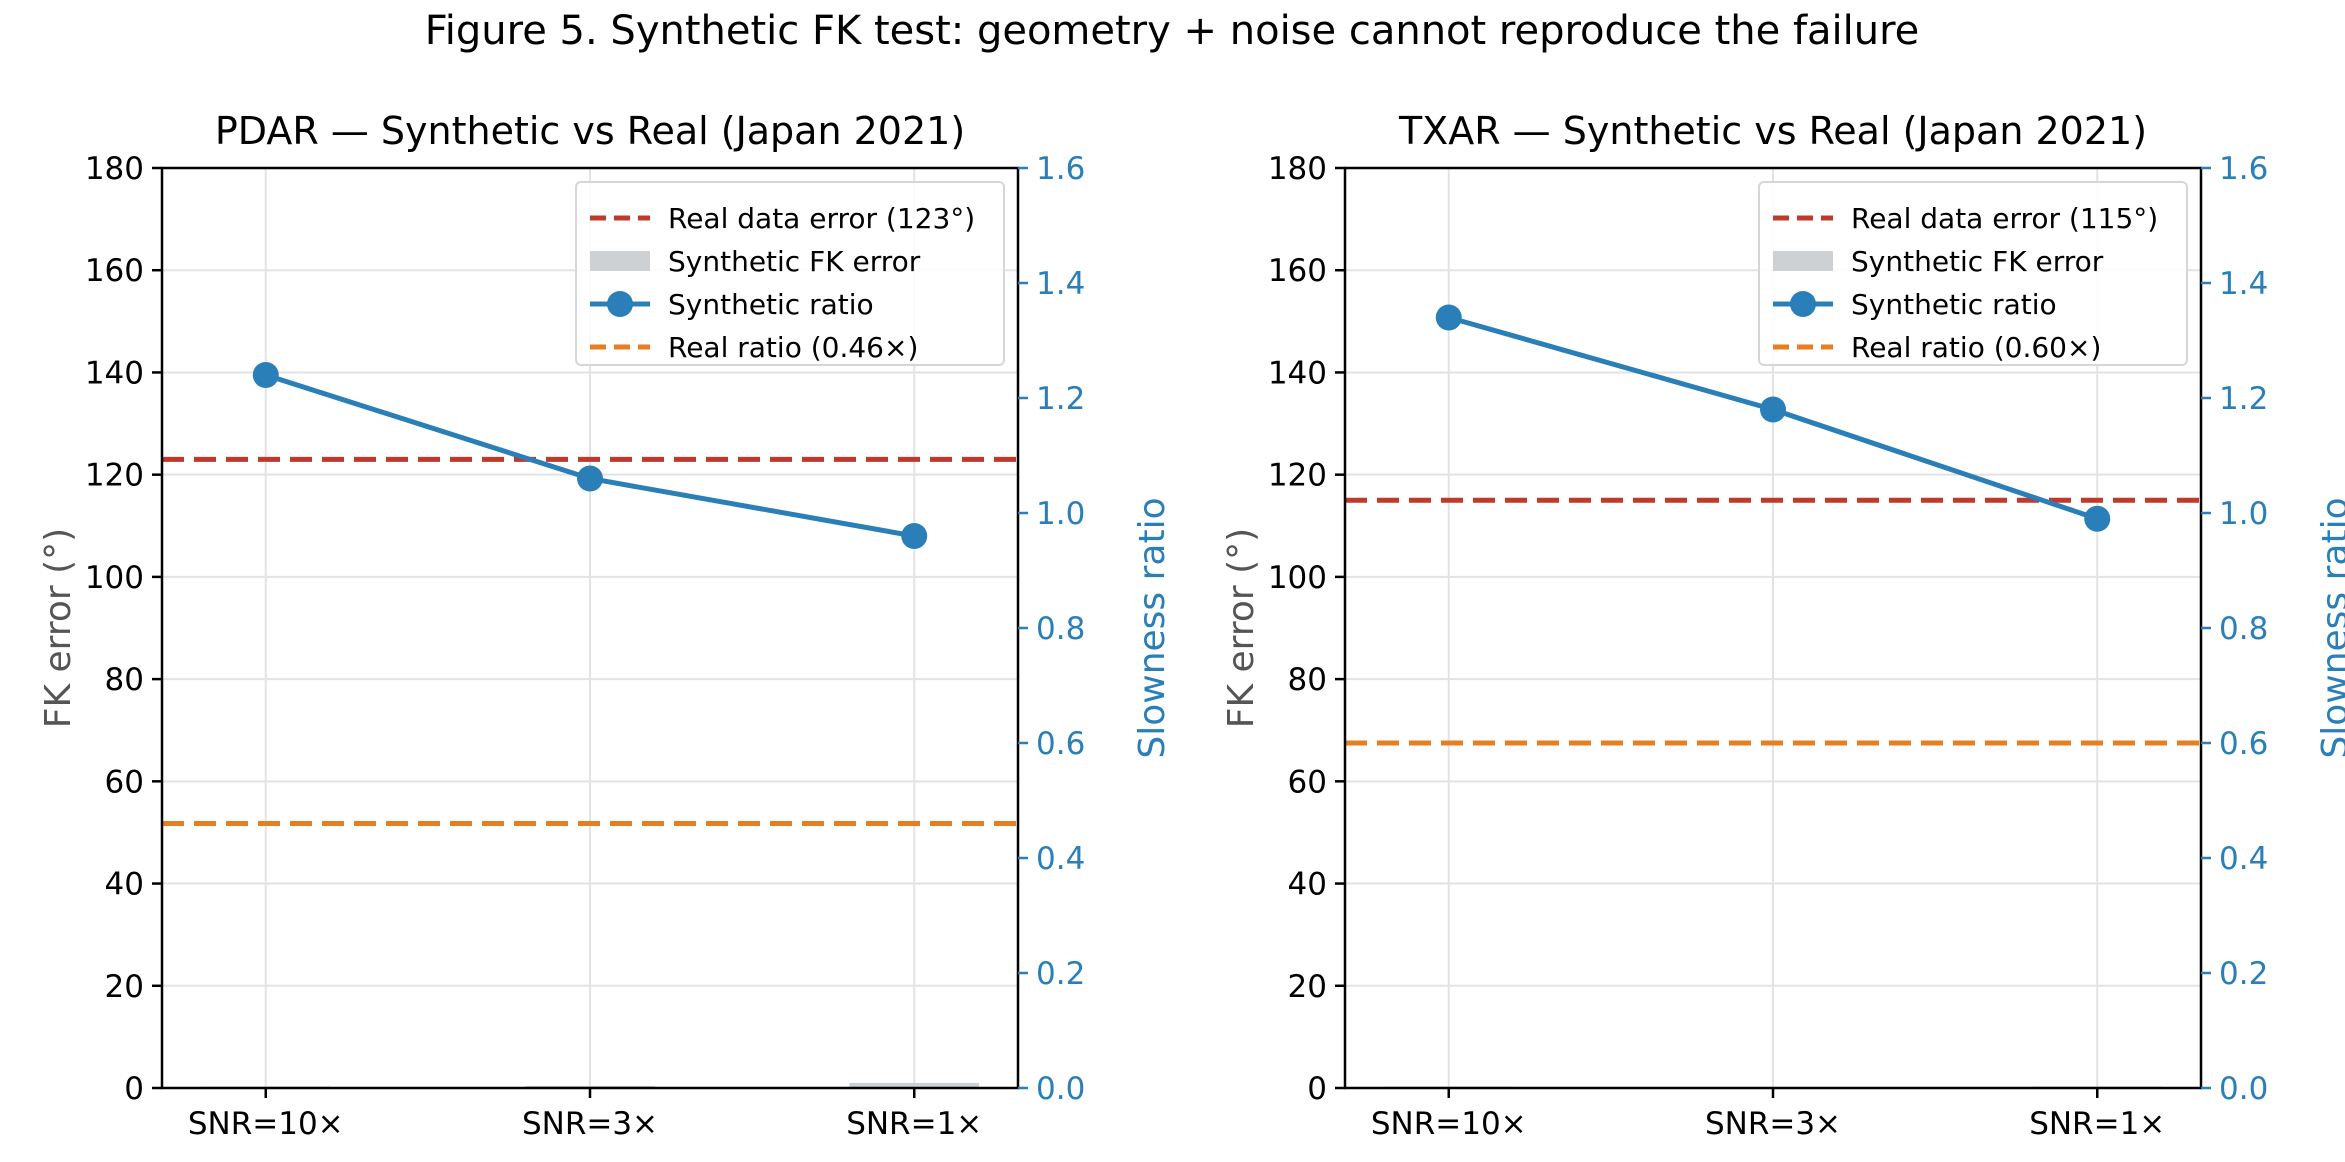 The height and width of the screenshot is (1162, 2345). I want to click on legend-label: Real ratio (0.46×), so click(793, 347).